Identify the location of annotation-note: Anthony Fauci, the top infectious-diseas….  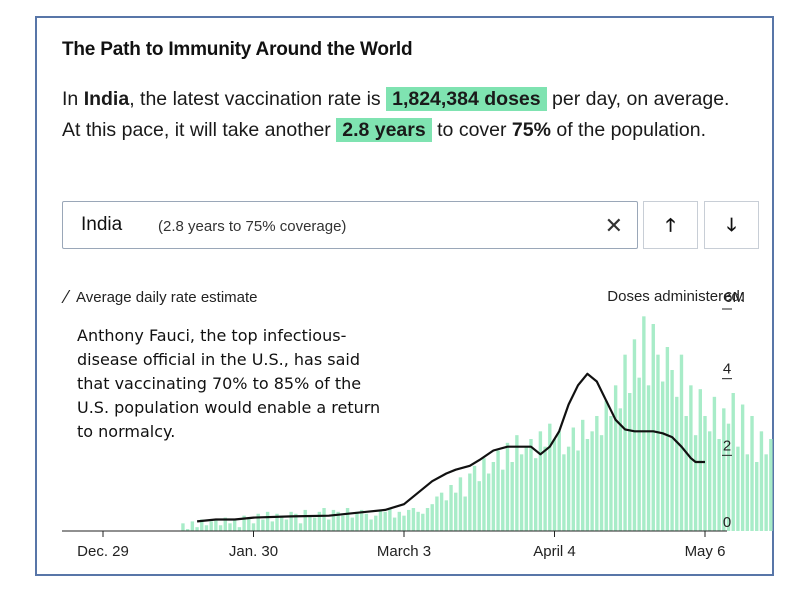
(233, 384).